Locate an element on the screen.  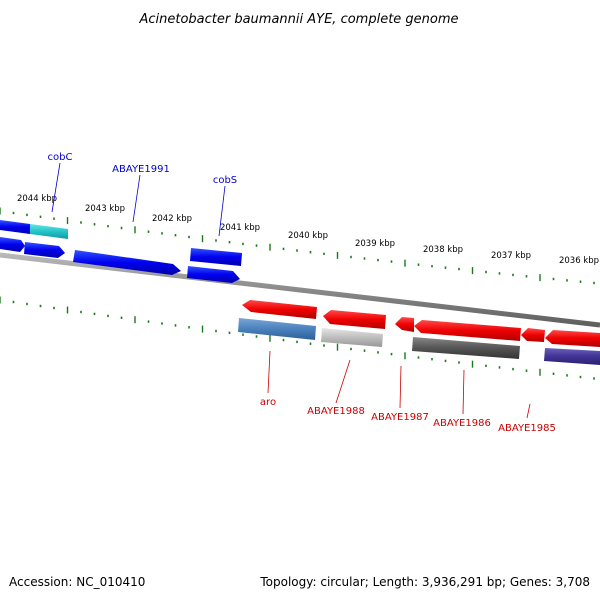
scale-label-2043: 2043 kbp is located at coordinates (105, 209).